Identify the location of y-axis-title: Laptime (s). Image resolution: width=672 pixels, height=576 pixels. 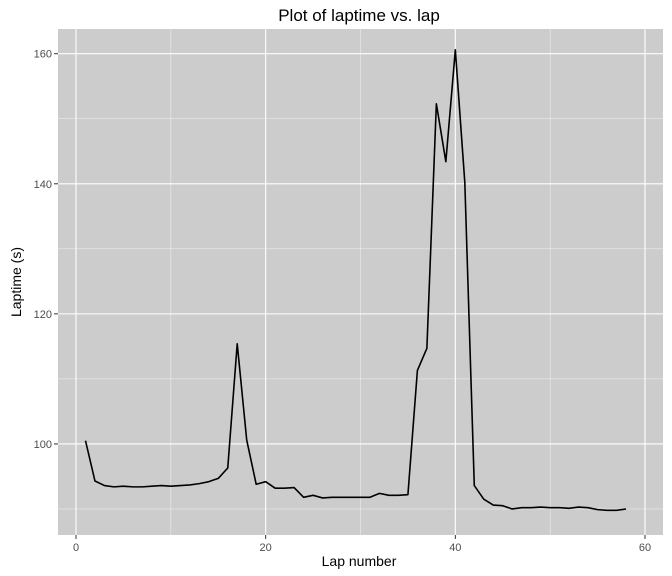
(16, 282).